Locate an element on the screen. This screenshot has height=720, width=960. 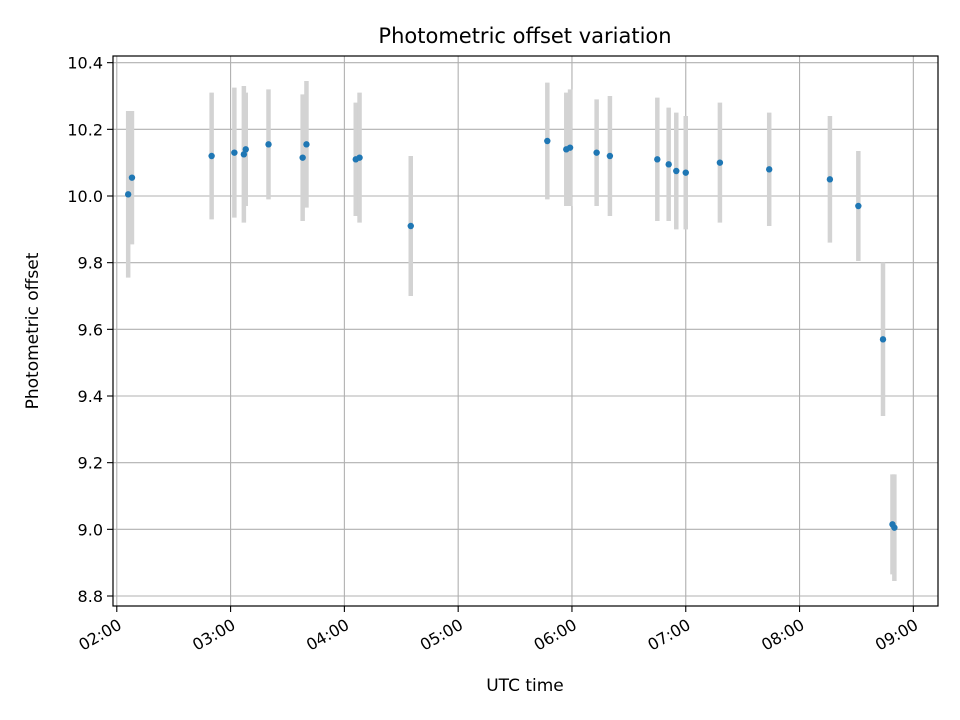
y-tick-label: 8.8 is located at coordinates (90, 596).